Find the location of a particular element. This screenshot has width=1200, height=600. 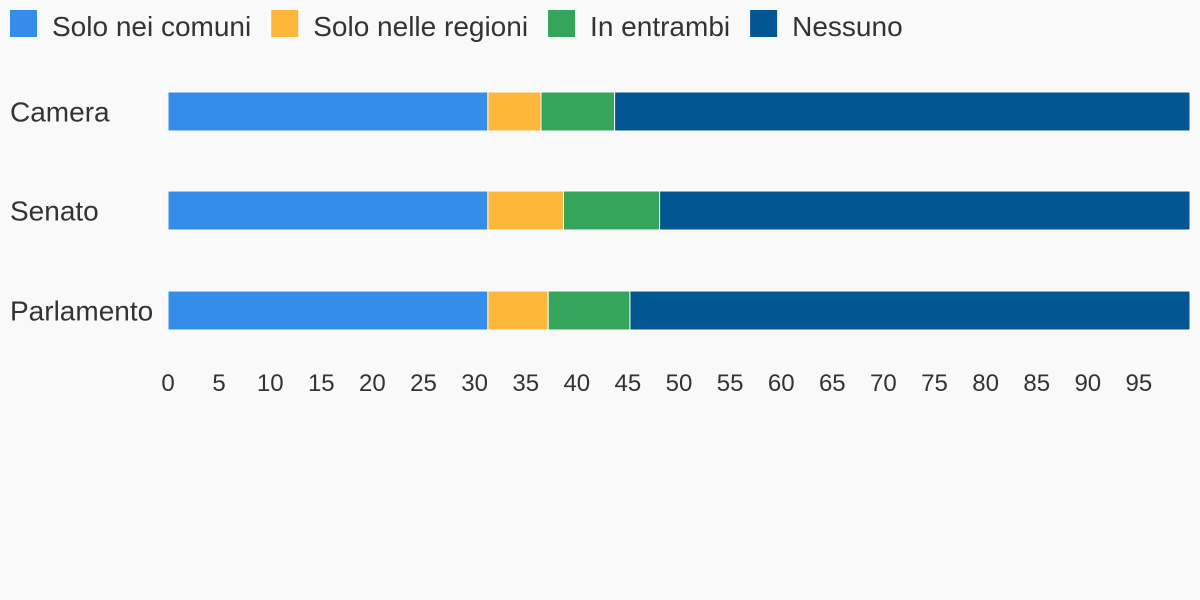

x-tick-label: 80 is located at coordinates (985, 383).